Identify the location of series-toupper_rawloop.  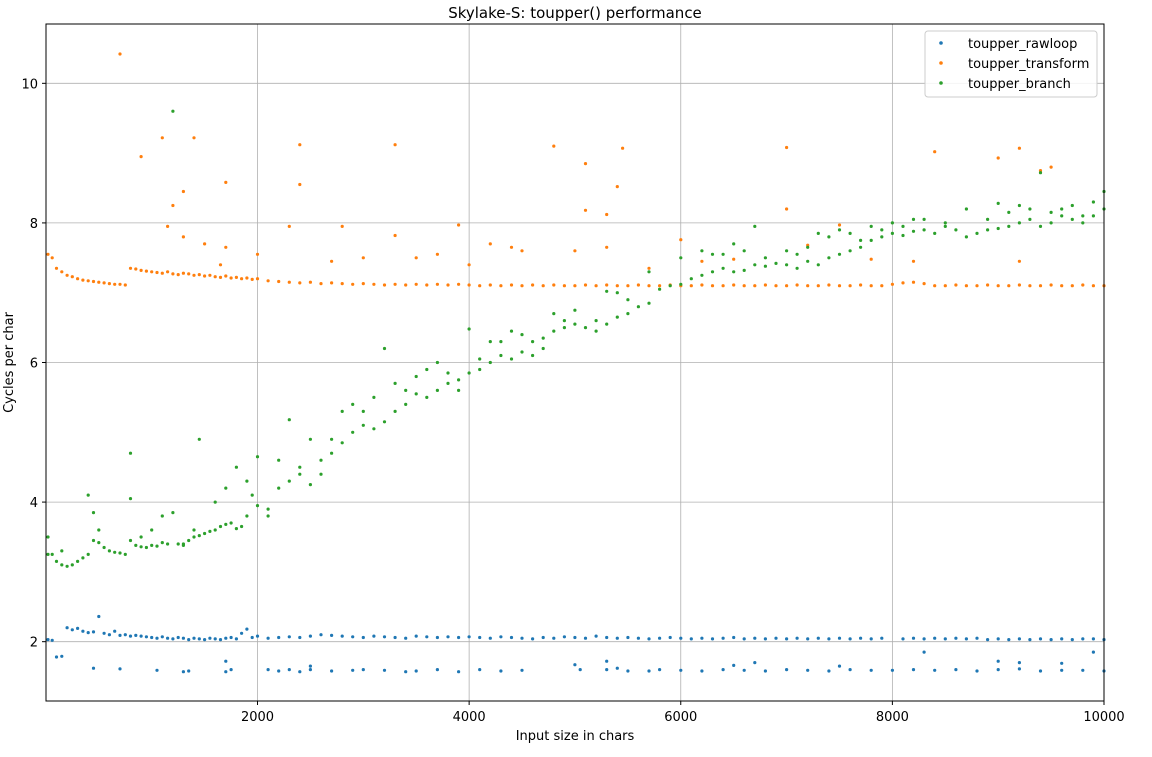
(576, 644).